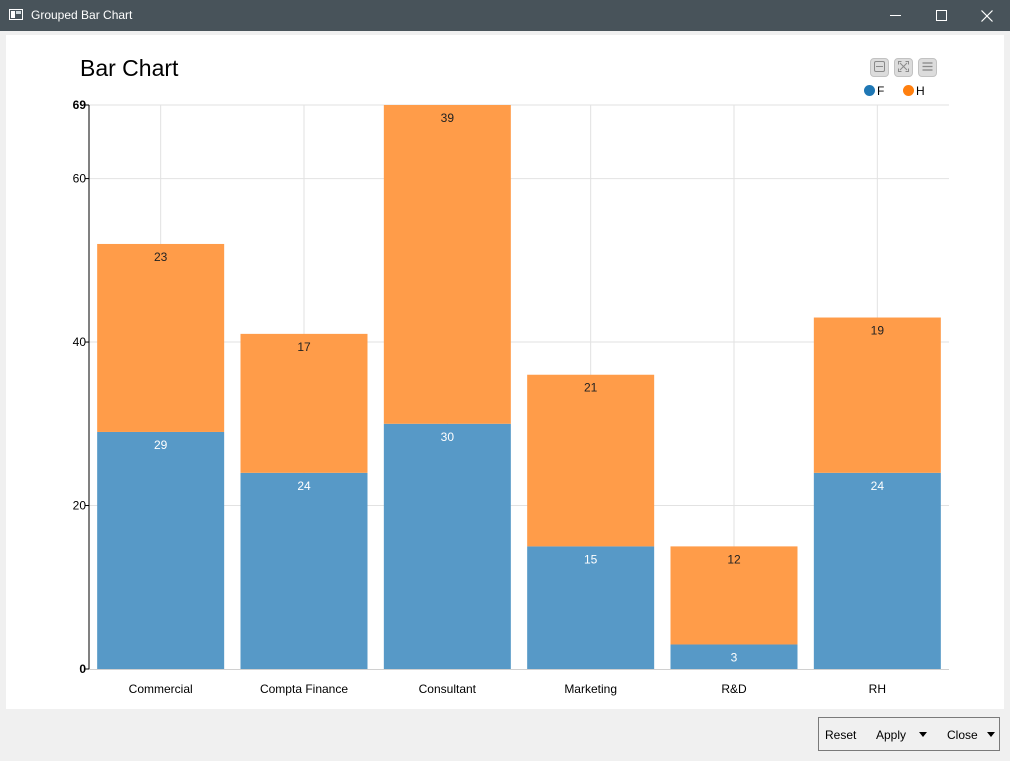 This screenshot has height=761, width=1010. I want to click on dialog-button-group: Reset Apply Close, so click(909, 734).